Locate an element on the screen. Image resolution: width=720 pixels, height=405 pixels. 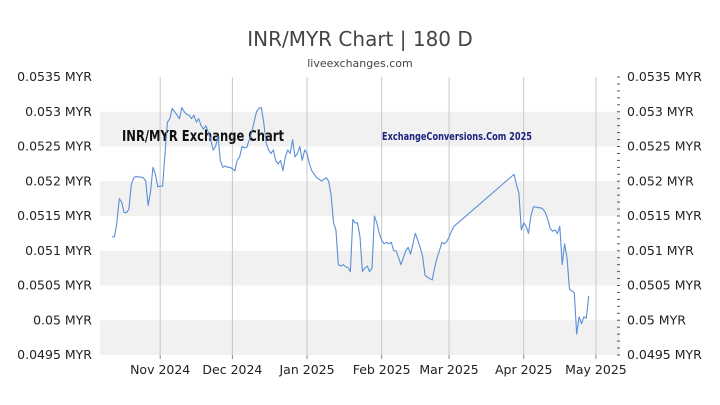
y-tick-label-right: 0.0505 MYR is located at coordinates (664, 285).